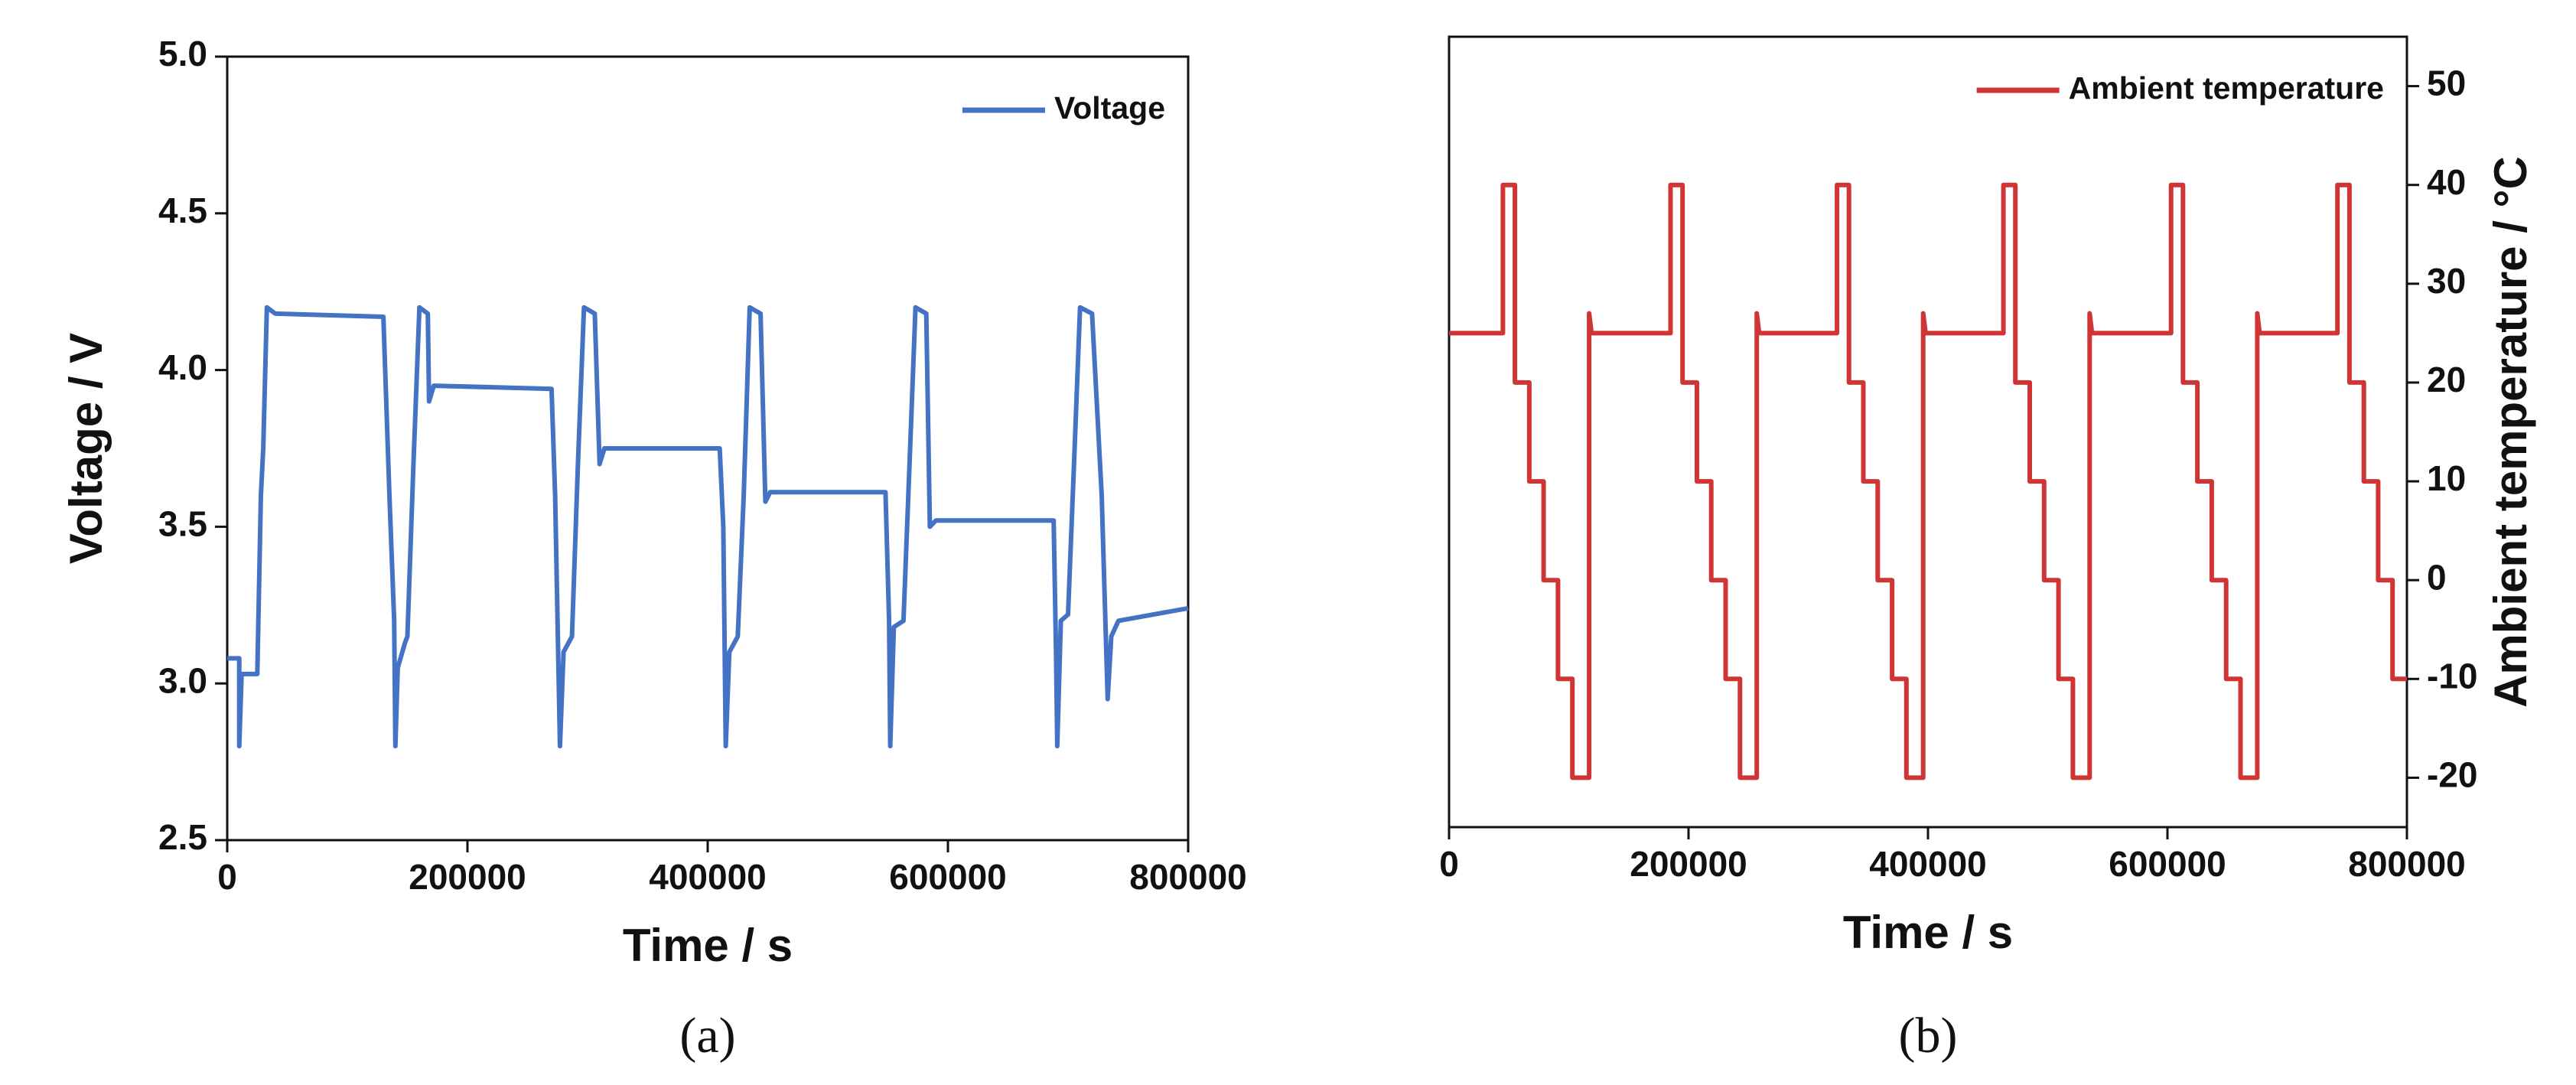  Describe the element at coordinates (183, 837) in the screenshot. I see `y-tick-label: 2.5` at that location.